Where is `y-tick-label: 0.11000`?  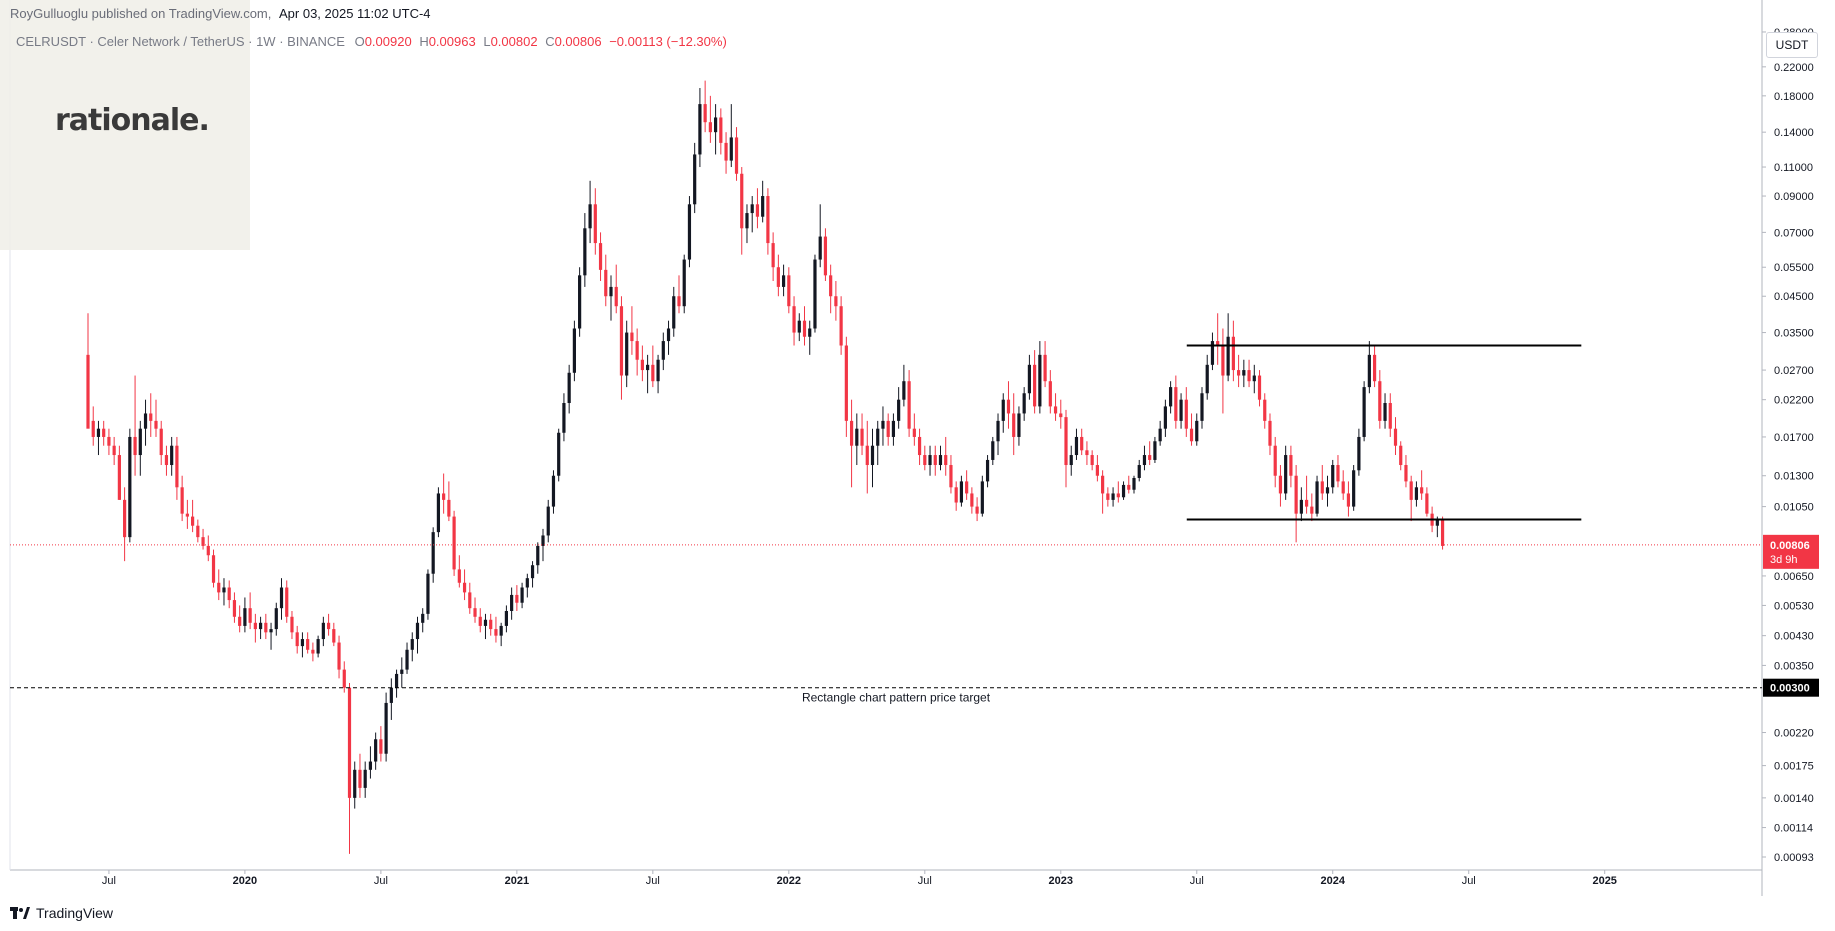
y-tick-label: 0.11000 is located at coordinates (1793, 168).